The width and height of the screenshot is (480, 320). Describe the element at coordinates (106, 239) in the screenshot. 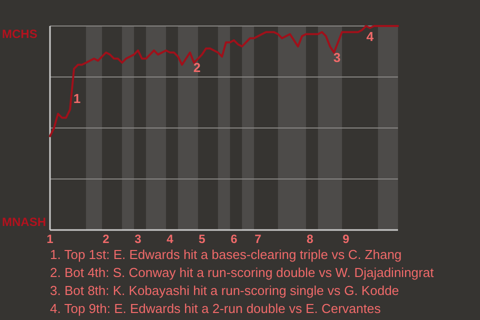

I see `x-tick-label: 2` at that location.